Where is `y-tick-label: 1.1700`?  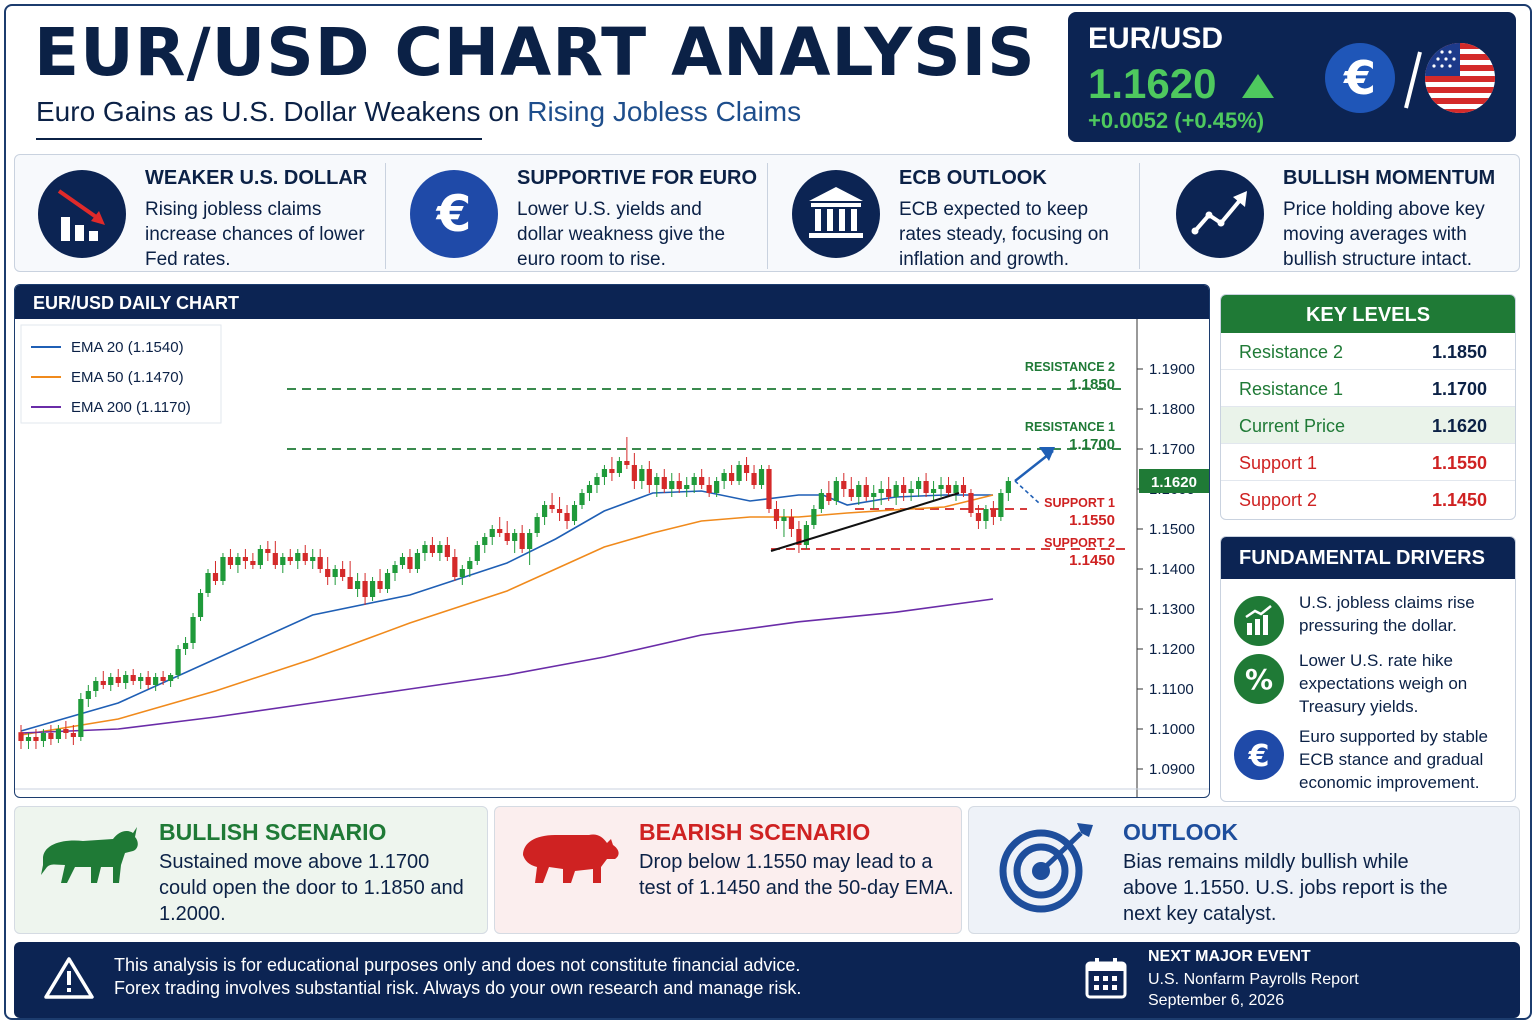
y-tick-label: 1.1700 is located at coordinates (1172, 449).